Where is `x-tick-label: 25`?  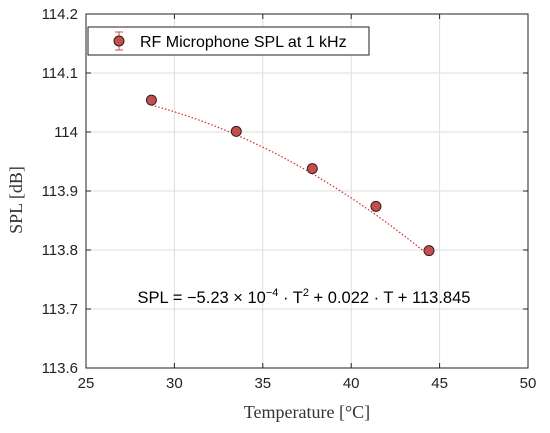
x-tick-label: 25 is located at coordinates (86, 383).